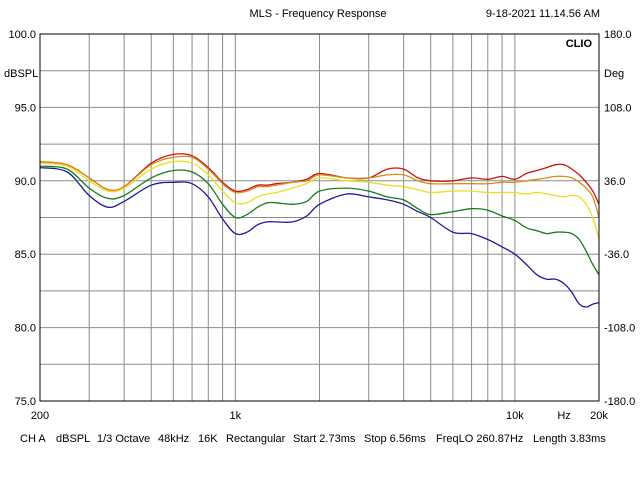 The height and width of the screenshot is (480, 640). I want to click on y-tick-left: 80.0, so click(25, 329).